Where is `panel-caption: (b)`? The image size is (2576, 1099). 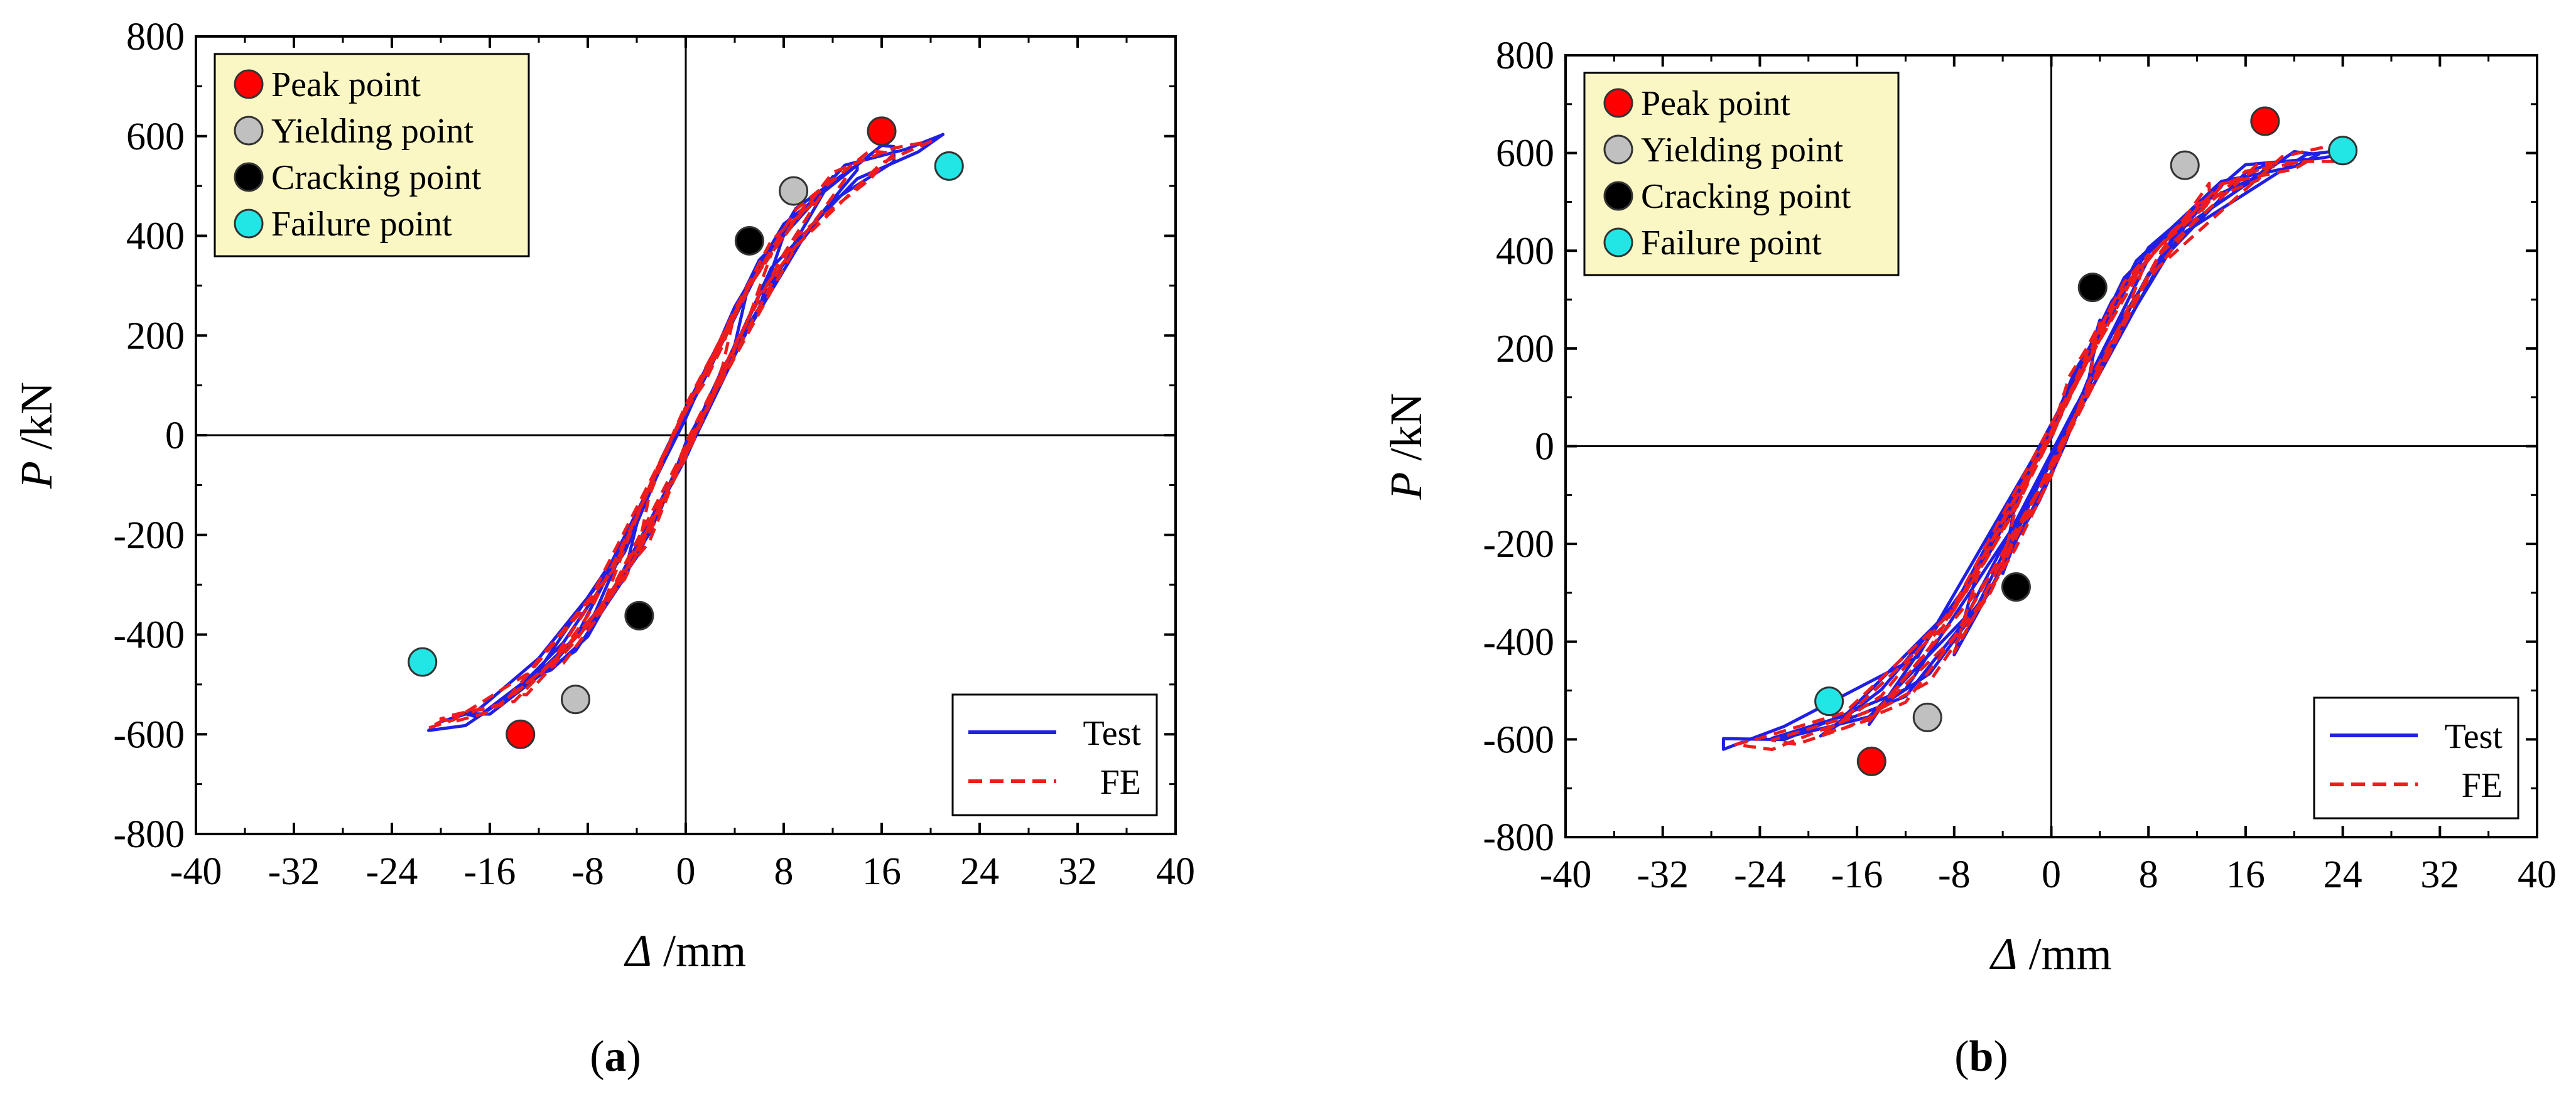
panel-caption: (b) is located at coordinates (1981, 1056).